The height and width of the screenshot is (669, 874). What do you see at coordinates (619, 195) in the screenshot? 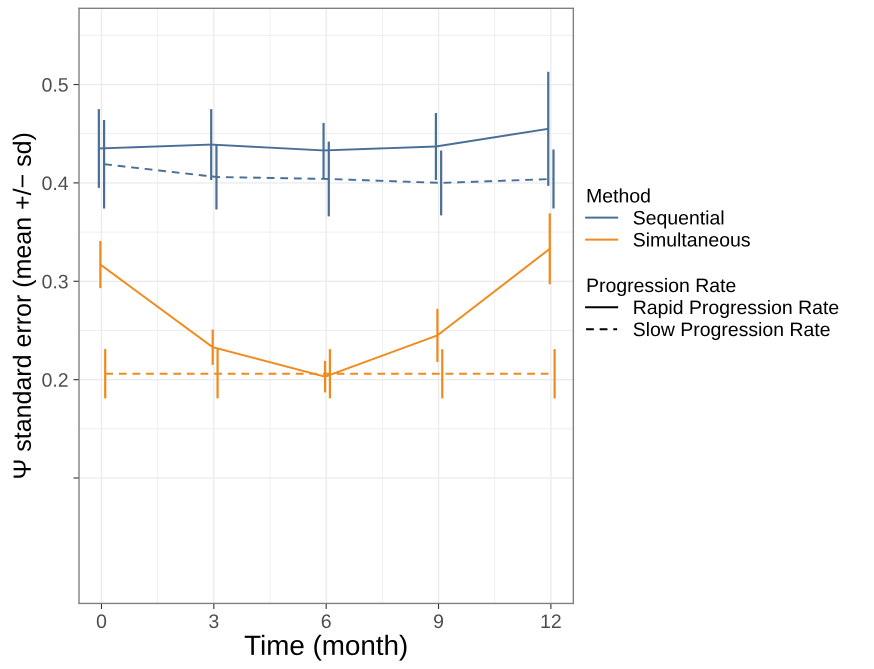
I see `text: Method` at bounding box center [619, 195].